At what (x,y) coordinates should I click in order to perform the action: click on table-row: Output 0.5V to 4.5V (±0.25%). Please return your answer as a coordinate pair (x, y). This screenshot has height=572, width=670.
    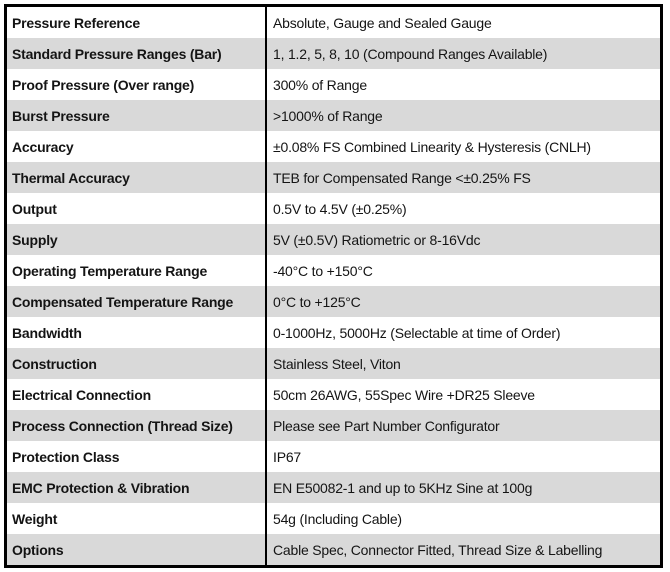
    Looking at the image, I should click on (333, 208).